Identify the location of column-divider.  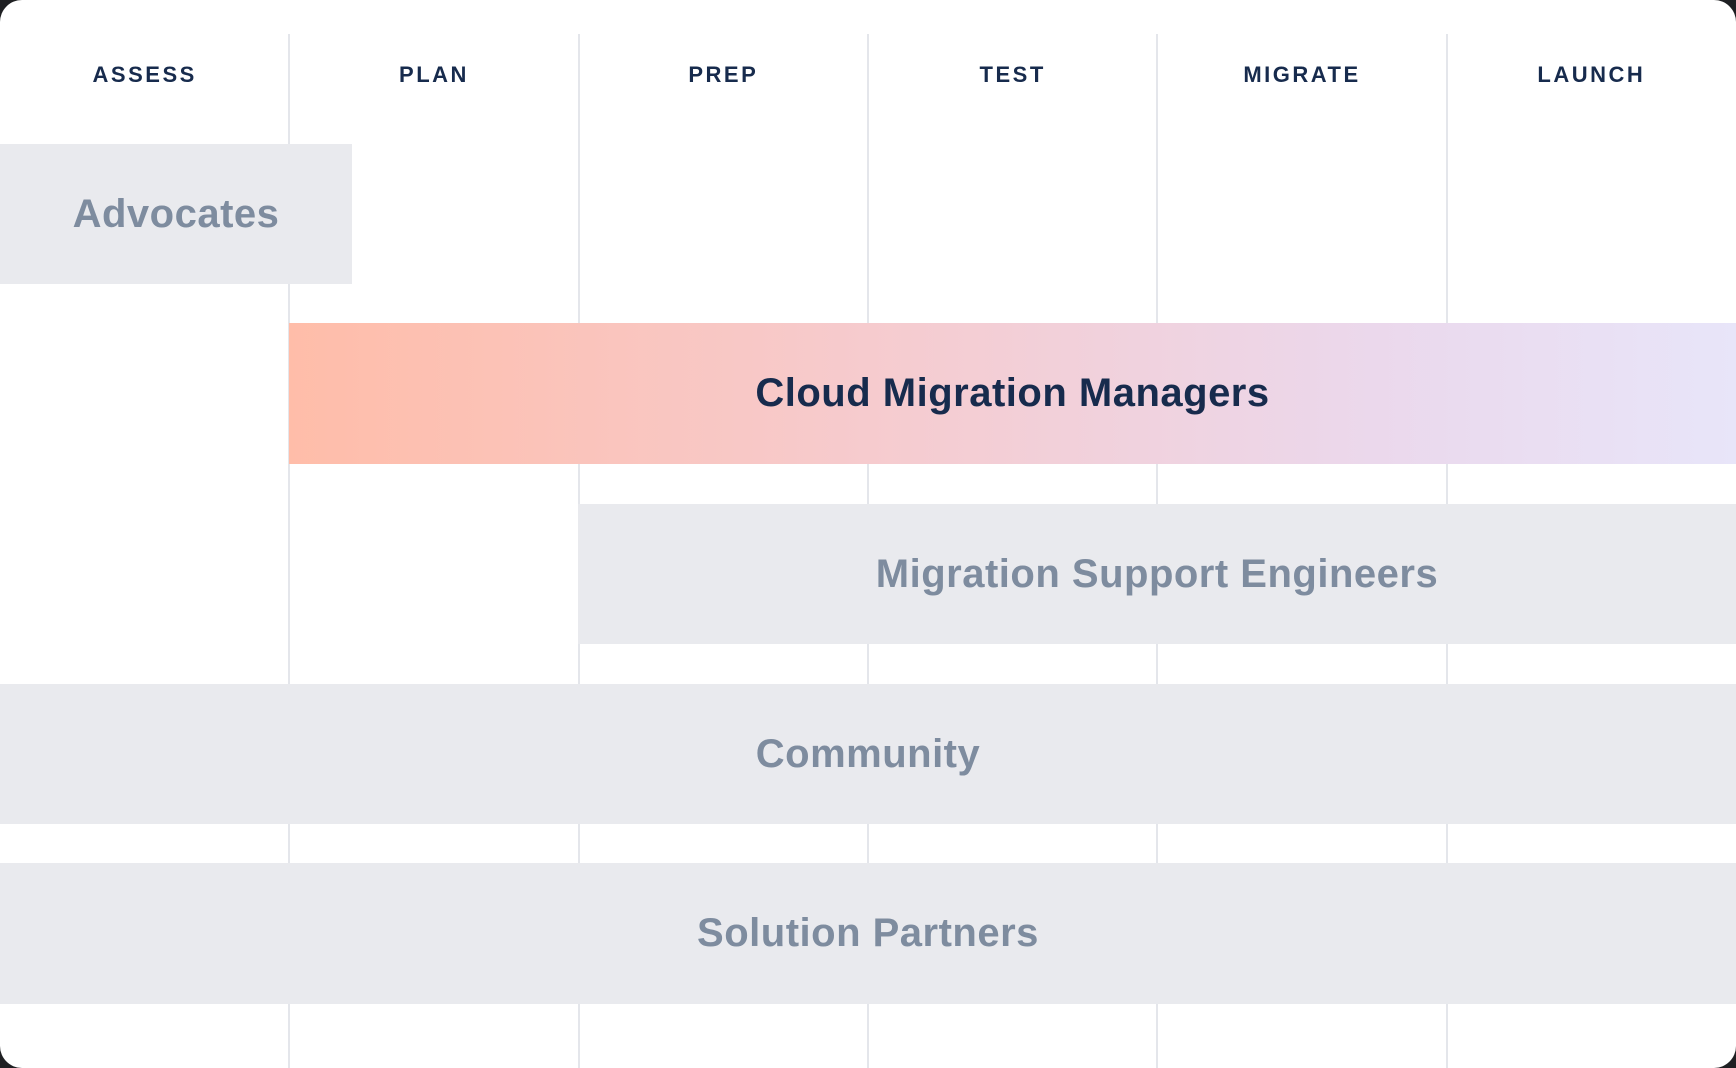
(289, 551).